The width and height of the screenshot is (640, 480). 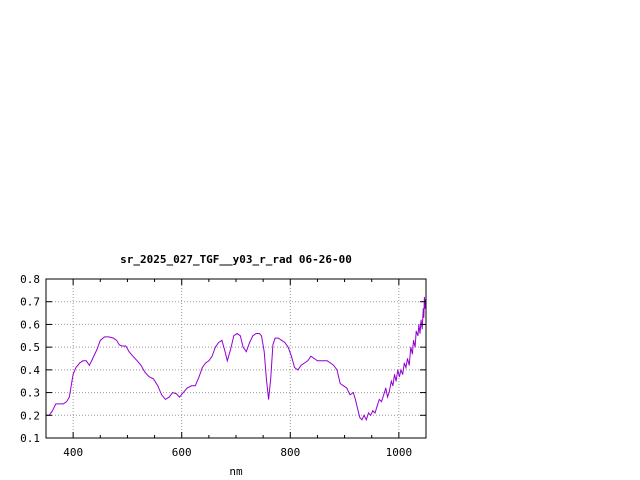 I want to click on y-tick-label: 0.6, so click(x=30, y=324).